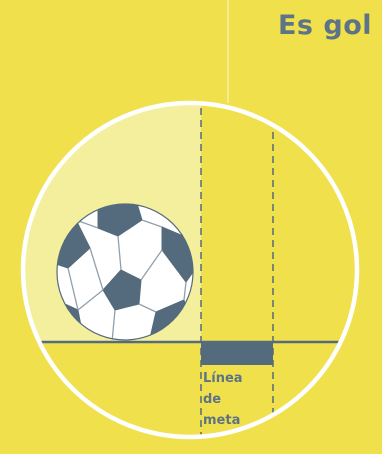 This screenshot has height=454, width=382. What do you see at coordinates (237, 353) in the screenshot?
I see `goal-line-marker` at bounding box center [237, 353].